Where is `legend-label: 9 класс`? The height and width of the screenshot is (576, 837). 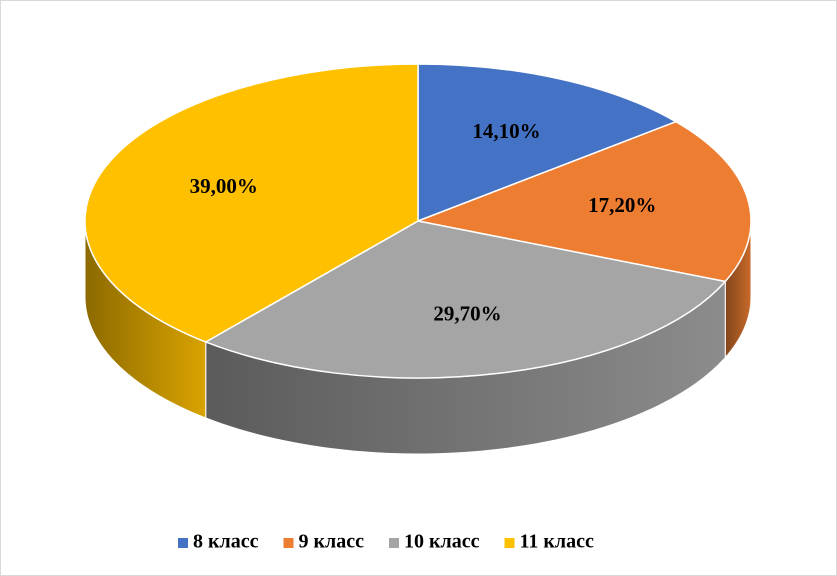
legend-label: 9 класс is located at coordinates (332, 542).